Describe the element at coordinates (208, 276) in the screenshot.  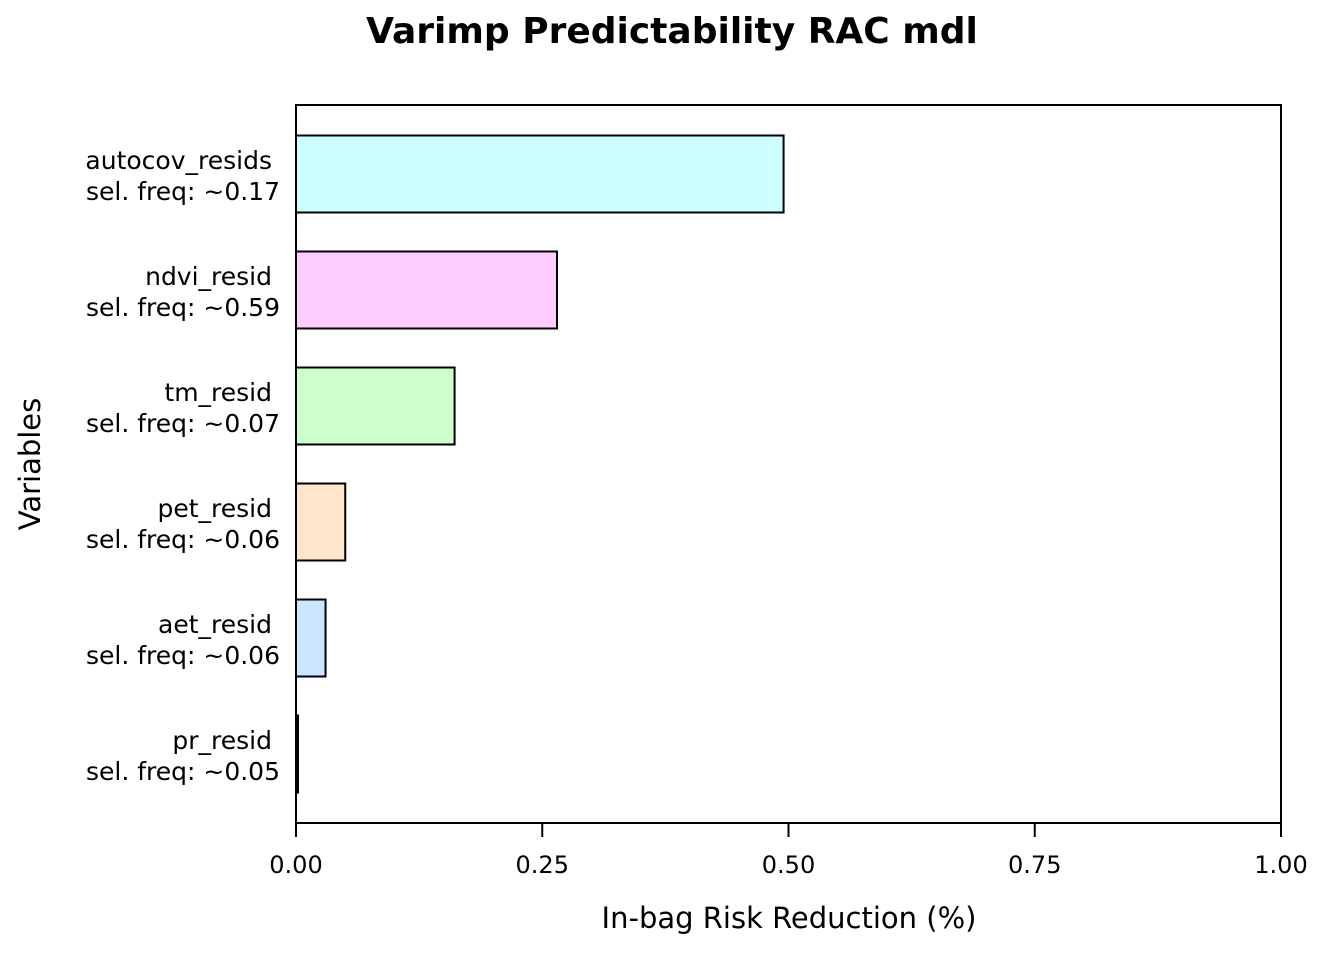
I see `category-label: ndvi_resid` at that location.